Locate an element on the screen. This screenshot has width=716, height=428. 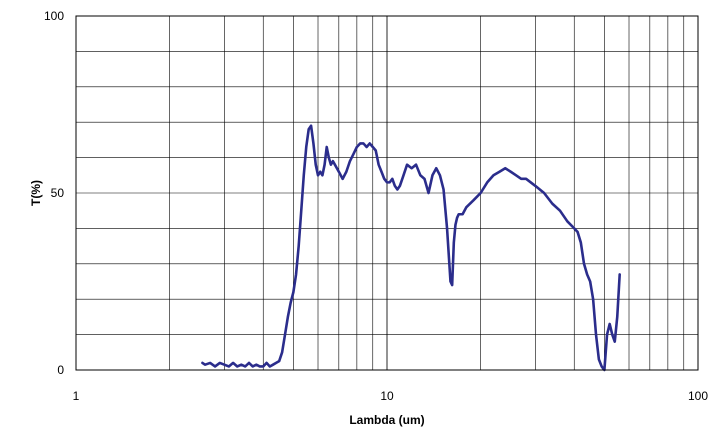
x-tick-label: 1 is located at coordinates (76, 396).